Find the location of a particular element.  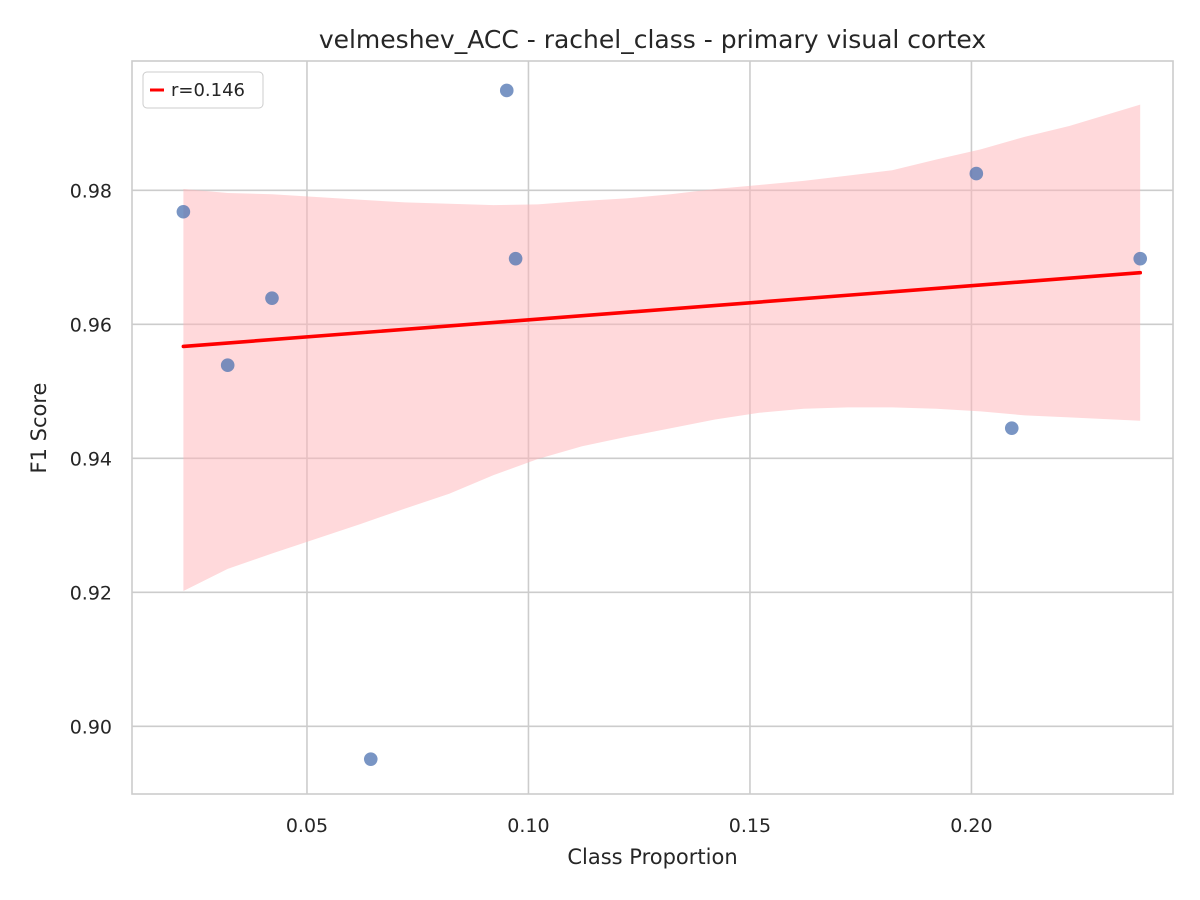

x-tick-label: 0.15 is located at coordinates (750, 826).